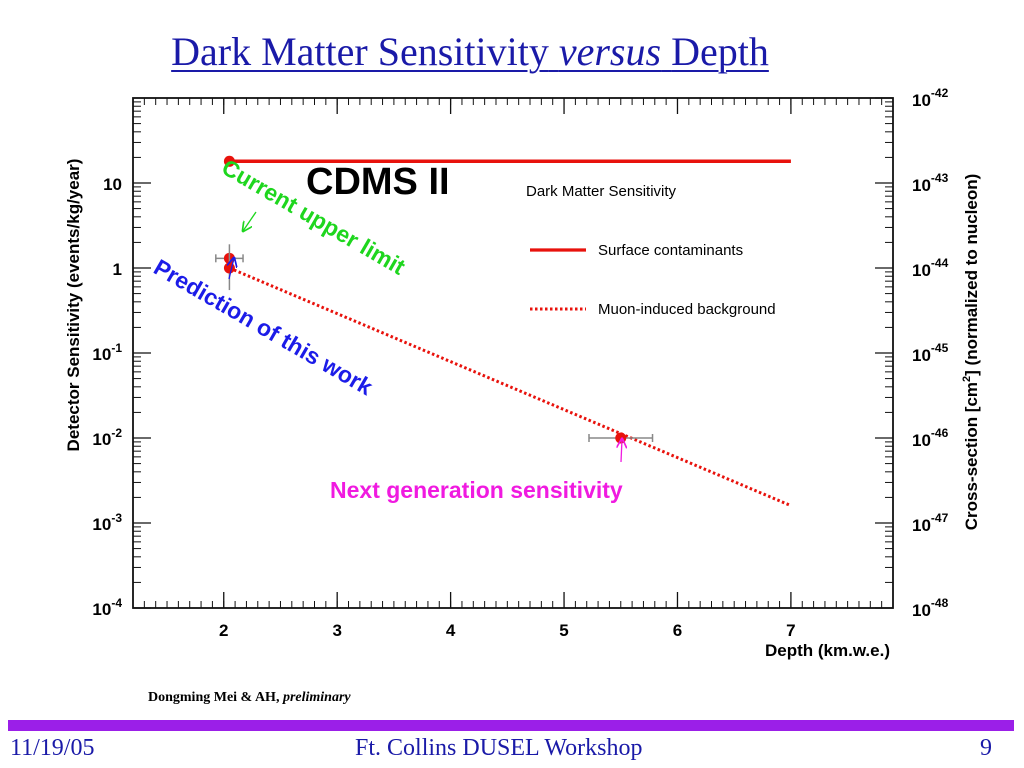 The height and width of the screenshot is (768, 1024). I want to click on y2-tick-label: 10⁻⁴³, so click(930, 183).